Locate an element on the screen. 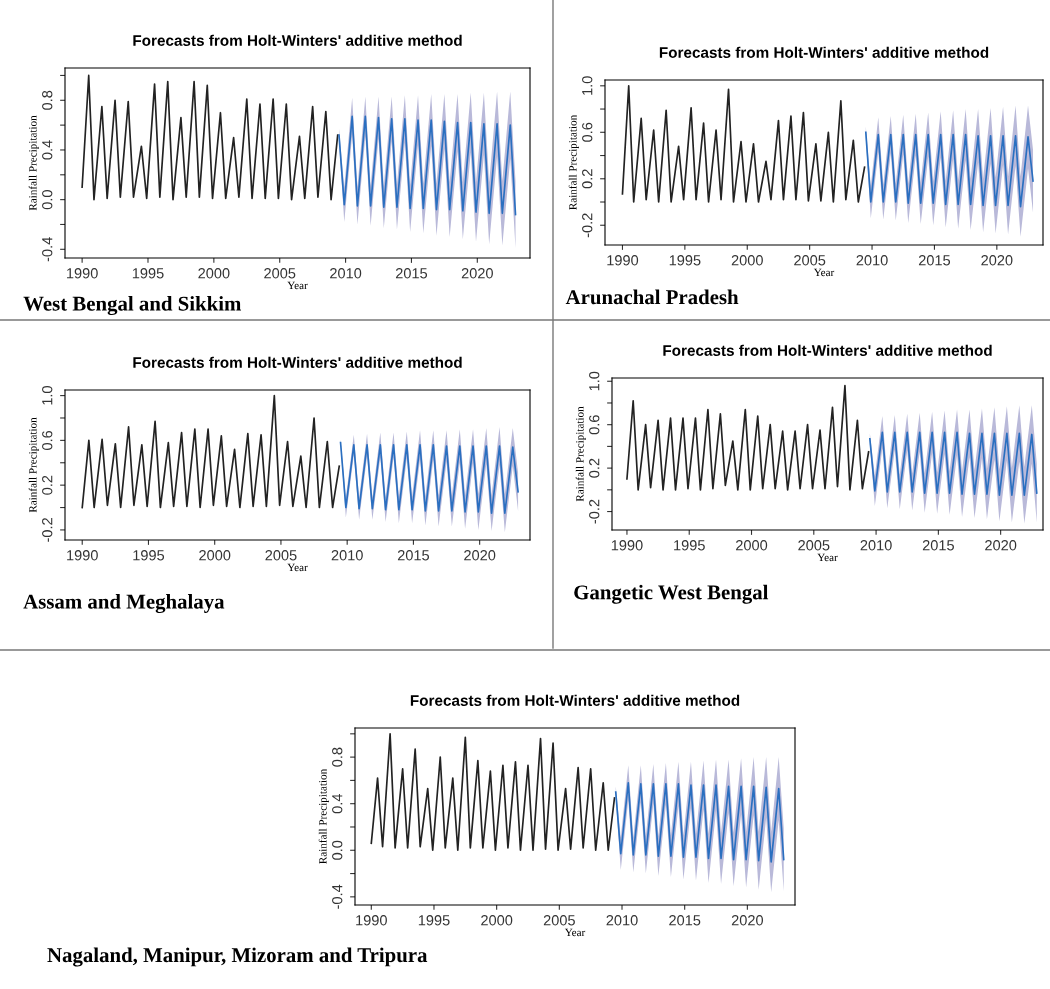  text: Arunachal Pradesh is located at coordinates (652, 297).